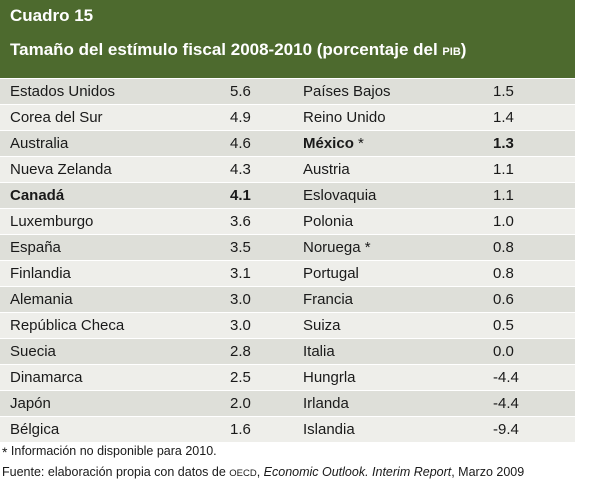 The height and width of the screenshot is (486, 596). I want to click on left-value: 3.5, so click(240, 247).